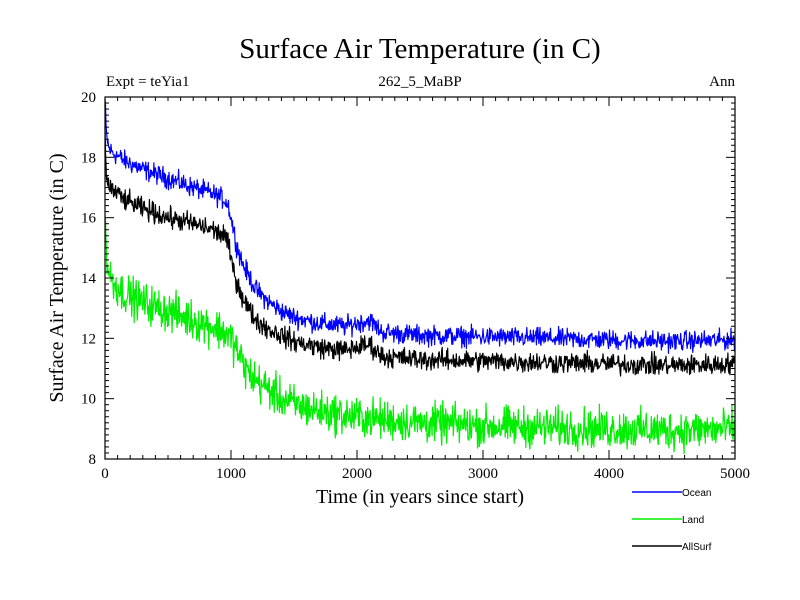 This screenshot has width=800, height=600. Describe the element at coordinates (93, 460) in the screenshot. I see `y-tick-label: 8` at that location.